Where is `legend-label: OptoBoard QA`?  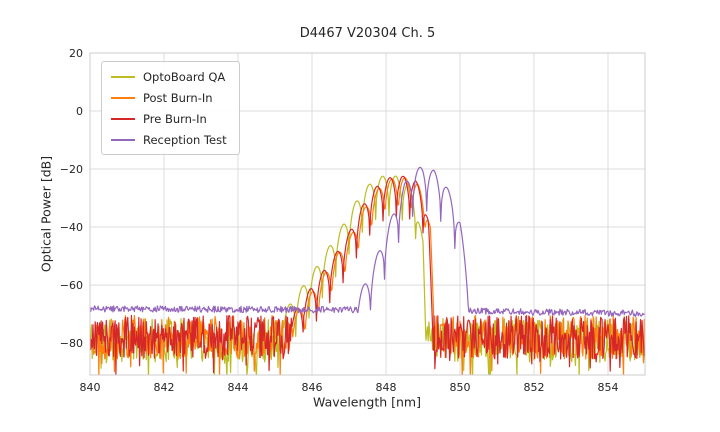 legend-label: OptoBoard QA is located at coordinates (184, 76).